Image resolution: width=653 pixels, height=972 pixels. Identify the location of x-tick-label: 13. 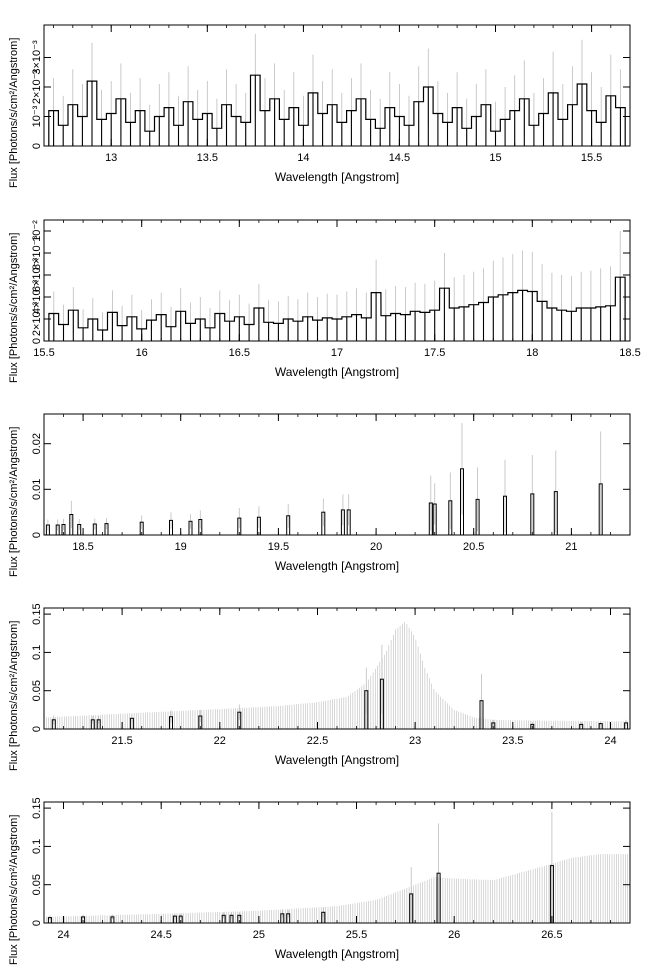
(111, 158).